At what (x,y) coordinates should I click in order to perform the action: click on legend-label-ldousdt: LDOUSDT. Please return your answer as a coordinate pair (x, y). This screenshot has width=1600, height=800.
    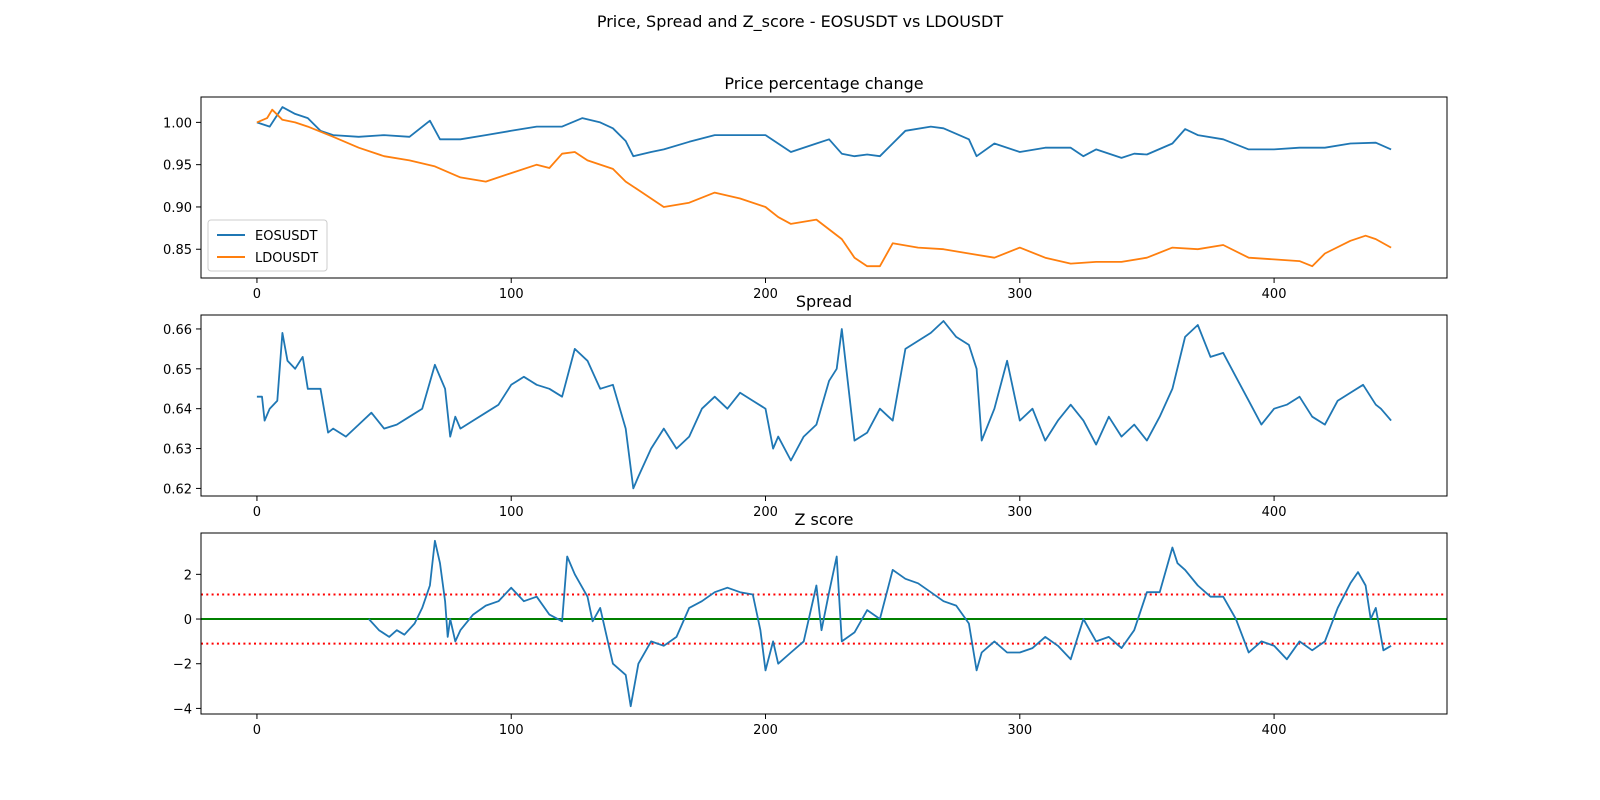
    Looking at the image, I should click on (286, 258).